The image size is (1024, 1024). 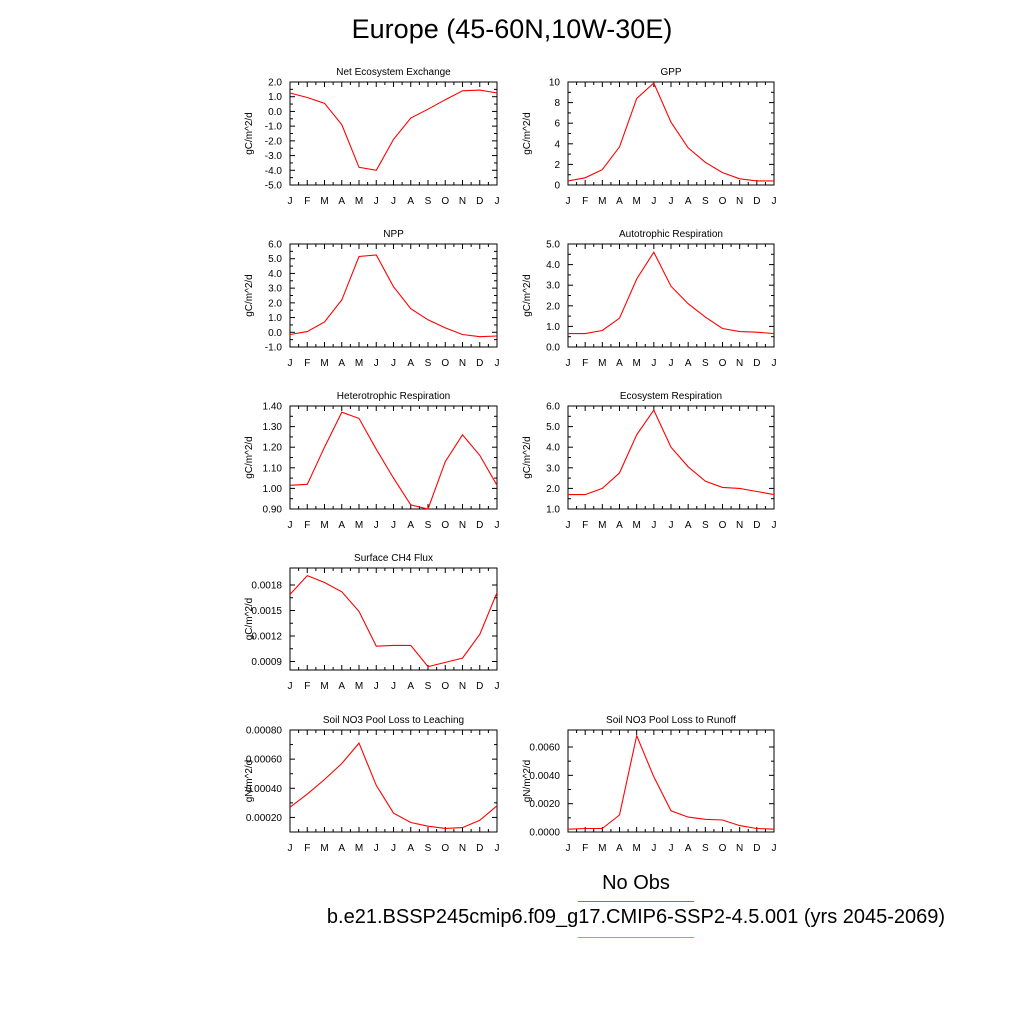 What do you see at coordinates (393, 234) in the screenshot?
I see `panel-title: NPP` at bounding box center [393, 234].